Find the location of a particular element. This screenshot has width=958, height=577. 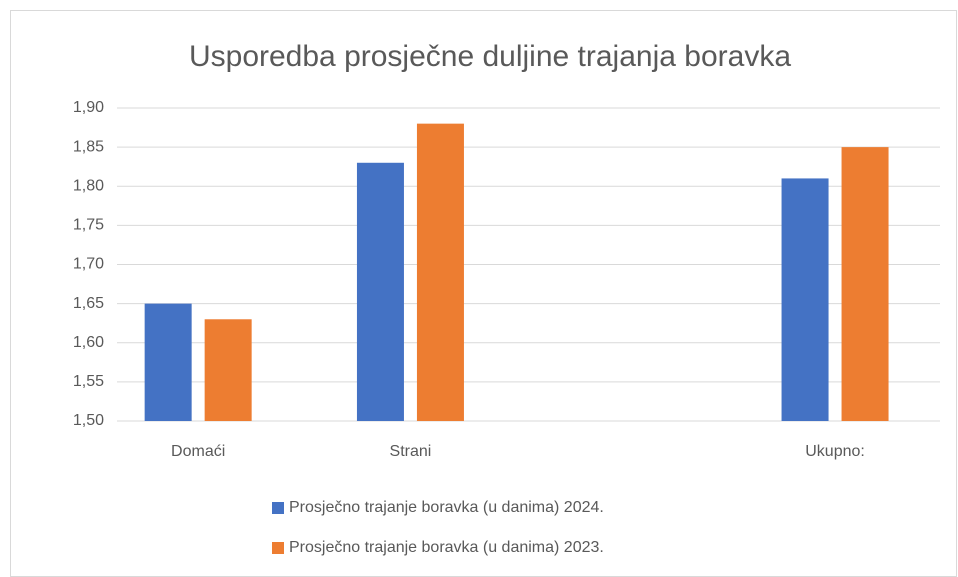

y-tick-label: 1,55 is located at coordinates (88, 381).